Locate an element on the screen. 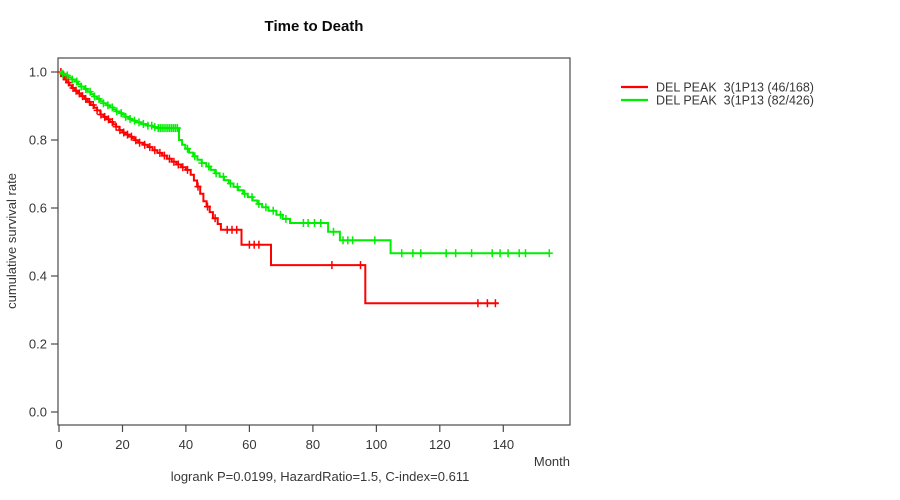  y-tick-label: 0.6 is located at coordinates (38, 208).